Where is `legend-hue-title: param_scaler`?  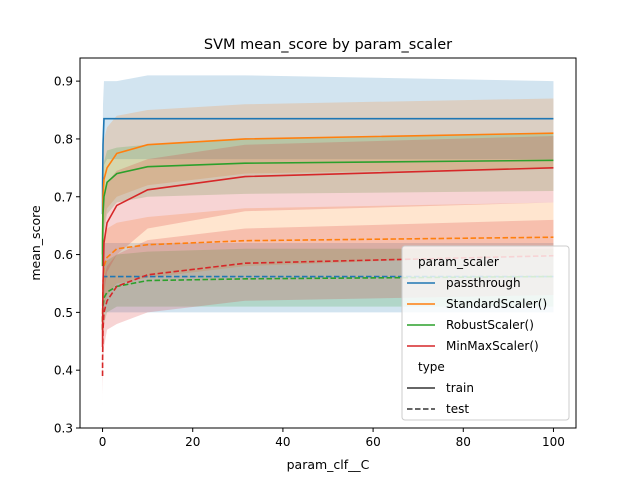 legend-hue-title: param_scaler is located at coordinates (458, 262).